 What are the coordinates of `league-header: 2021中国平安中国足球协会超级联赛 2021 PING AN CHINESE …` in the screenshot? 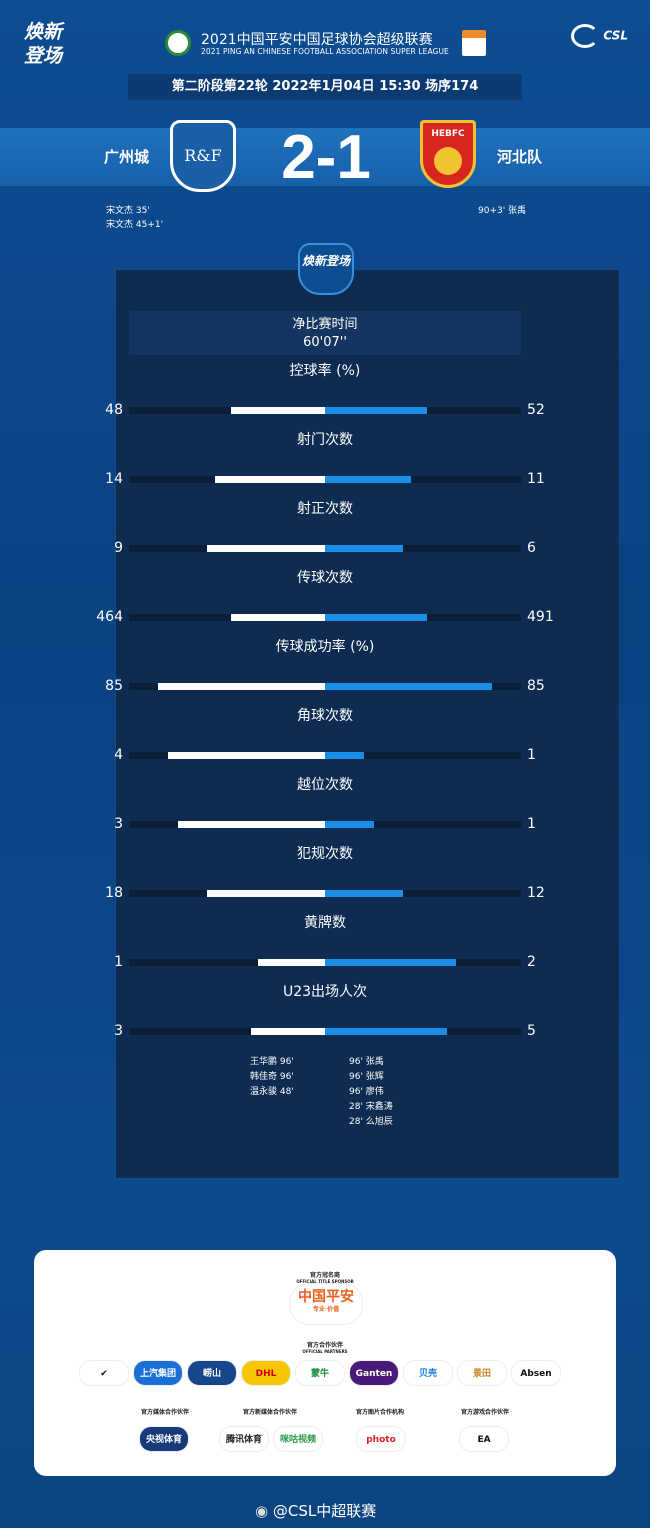 It's located at (325, 45).